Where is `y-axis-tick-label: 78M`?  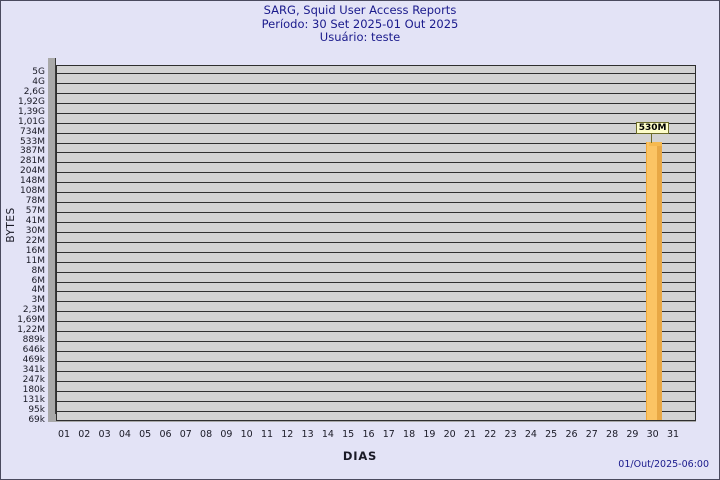
y-axis-tick-label: 78M is located at coordinates (35, 201).